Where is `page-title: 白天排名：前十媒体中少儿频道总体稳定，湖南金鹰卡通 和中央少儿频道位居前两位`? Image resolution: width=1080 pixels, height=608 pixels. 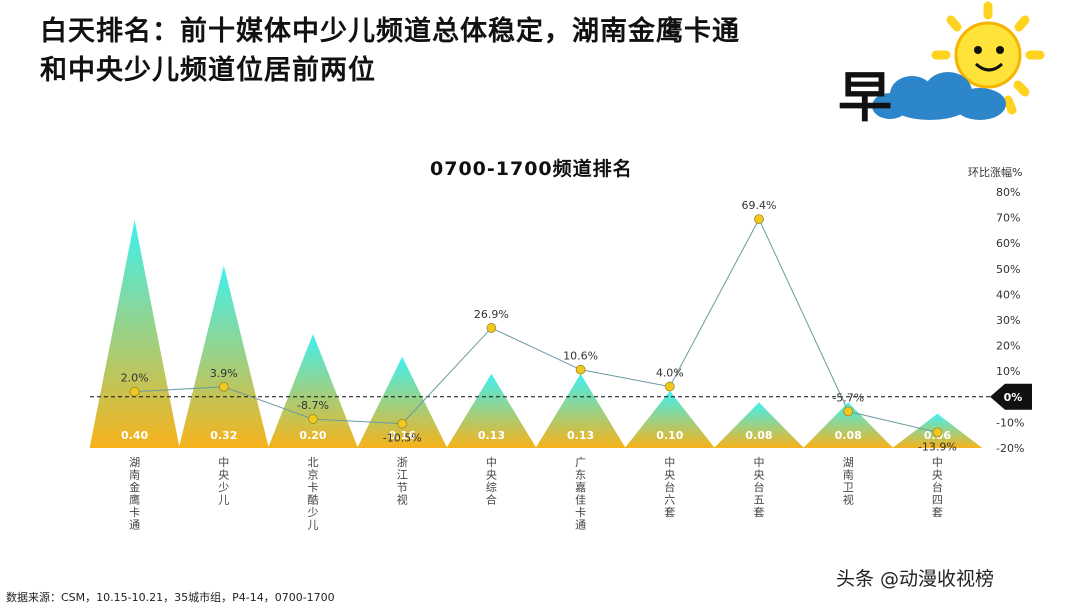 page-title: 白天排名：前十媒体中少儿频道总体稳定，湖南金鹰卡通 和中央少儿频道位居前两位 is located at coordinates (440, 51).